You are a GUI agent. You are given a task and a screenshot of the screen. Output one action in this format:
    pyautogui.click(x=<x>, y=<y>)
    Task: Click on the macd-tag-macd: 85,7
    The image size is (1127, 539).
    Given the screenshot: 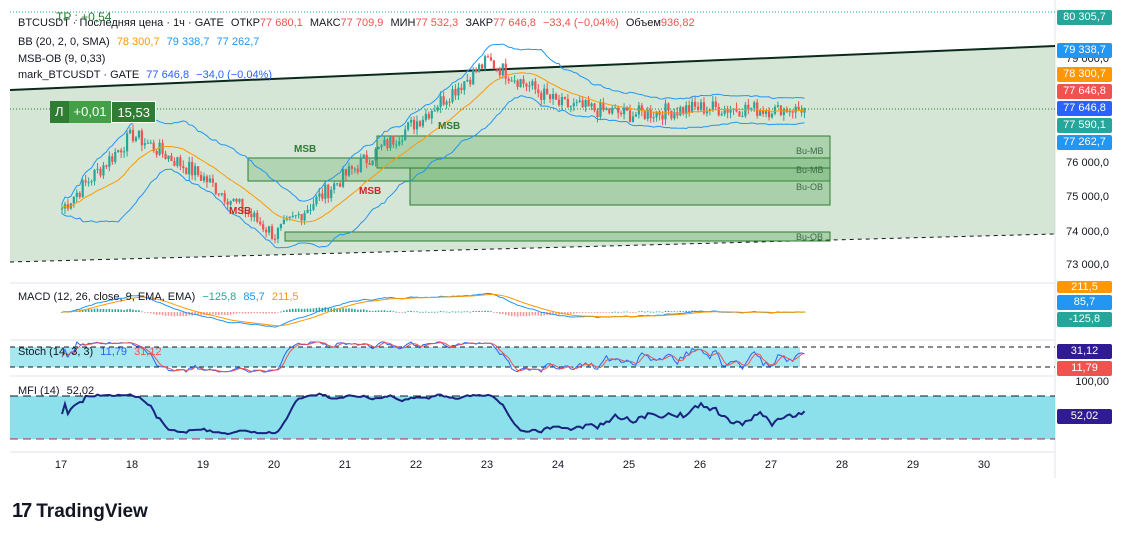 What is the action you would take?
    pyautogui.click(x=1084, y=302)
    